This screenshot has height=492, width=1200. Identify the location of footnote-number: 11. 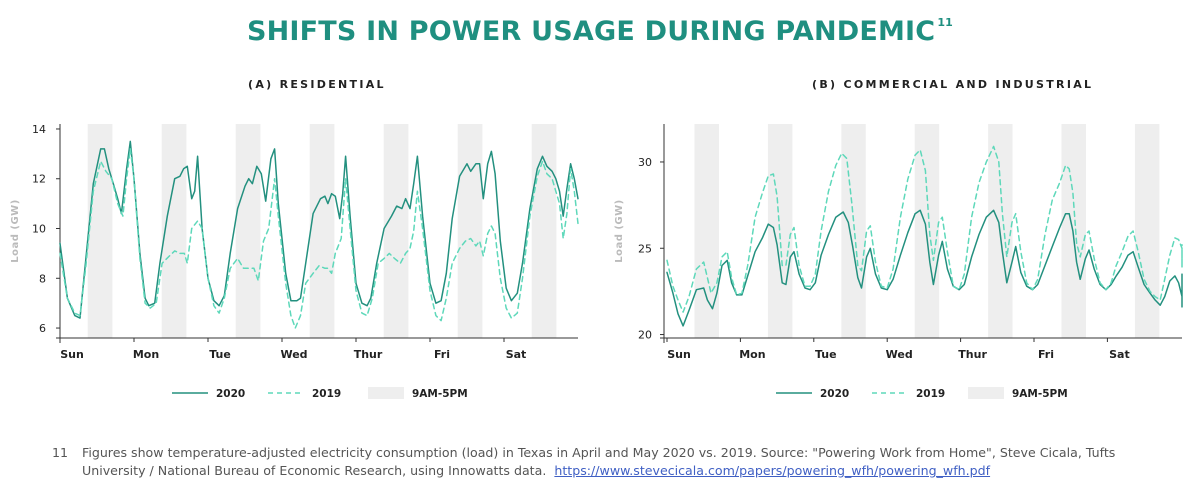
(60, 452).